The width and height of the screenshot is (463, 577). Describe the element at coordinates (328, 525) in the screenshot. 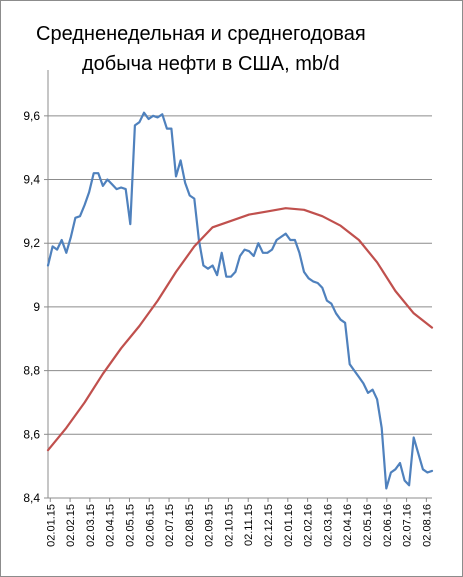

I see `x-tick-label-14: 02.03.16` at that location.